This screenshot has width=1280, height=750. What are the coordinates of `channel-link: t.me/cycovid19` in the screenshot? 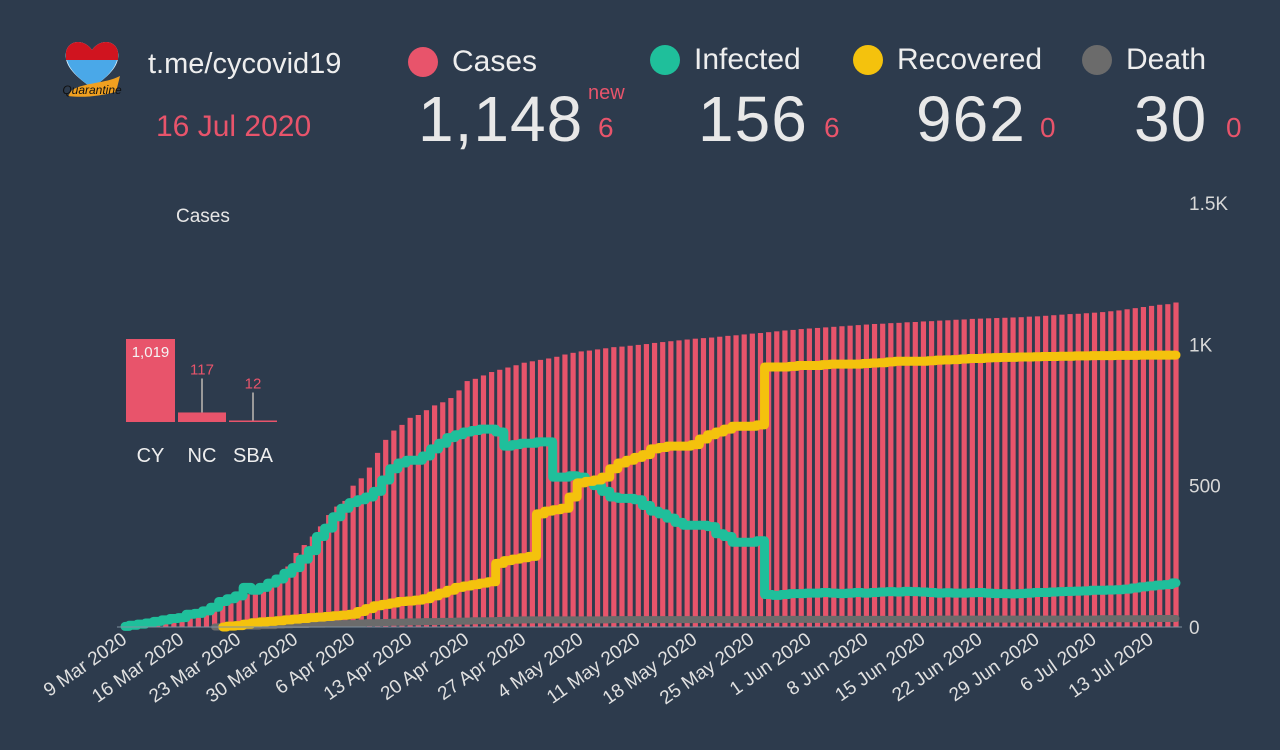 It's located at (245, 64).